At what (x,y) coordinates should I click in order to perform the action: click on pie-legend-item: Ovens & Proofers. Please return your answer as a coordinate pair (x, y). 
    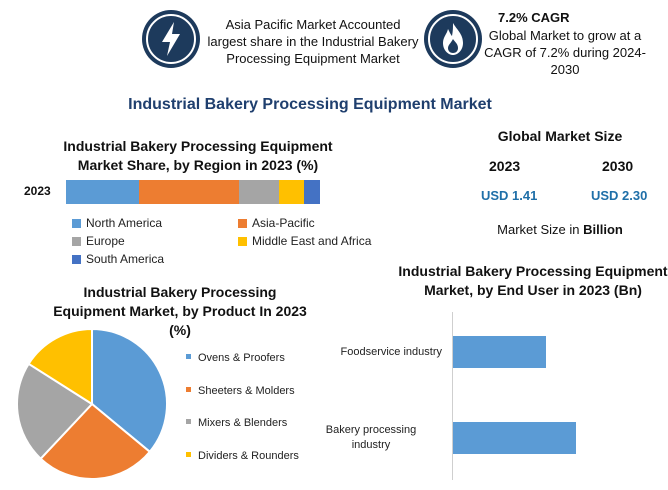
    Looking at the image, I should click on (235, 358).